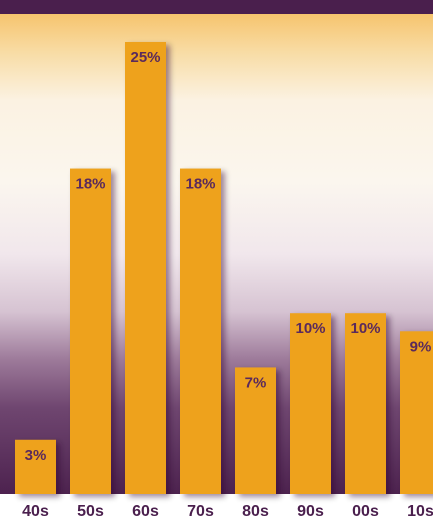  I want to click on x-tick-label: 50s, so click(90, 511).